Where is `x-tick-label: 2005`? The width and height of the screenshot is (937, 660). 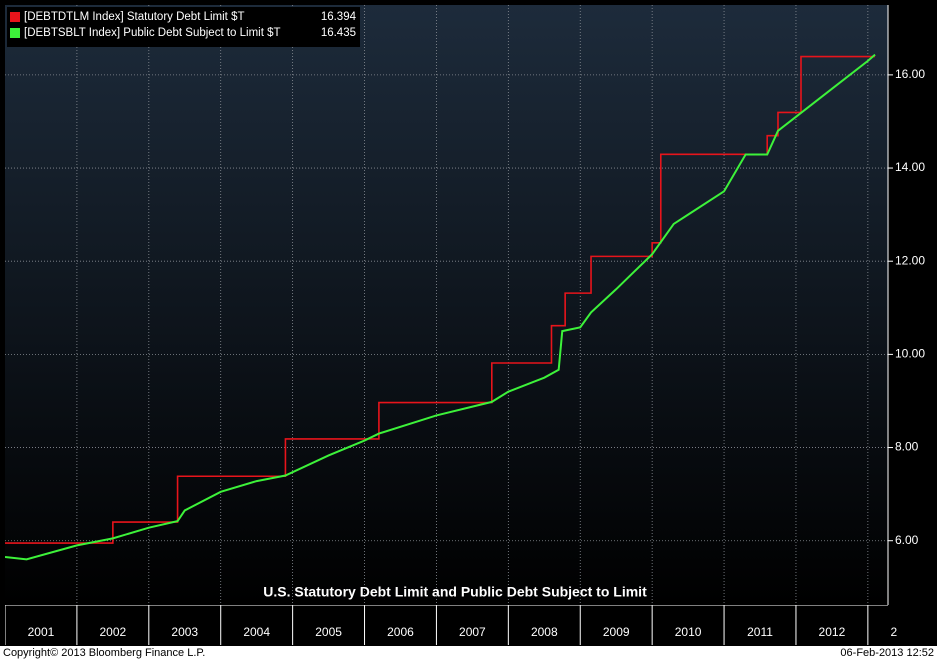 x-tick-label: 2005 is located at coordinates (328, 632).